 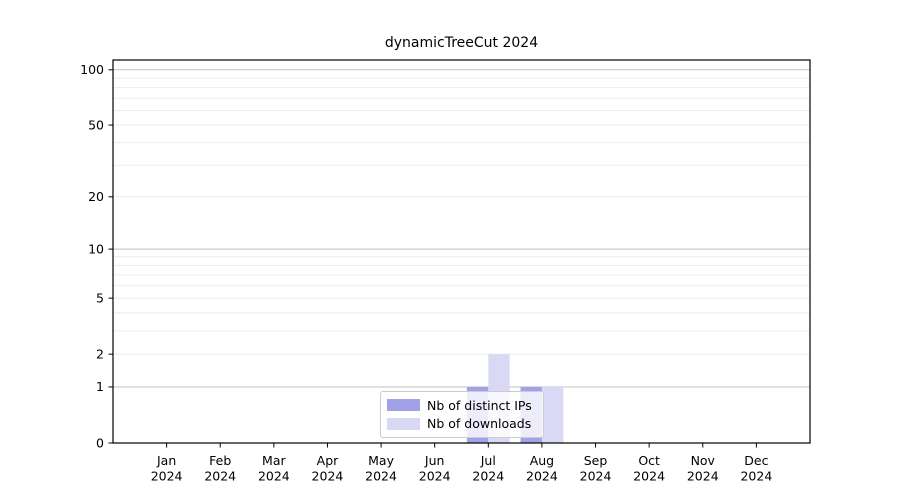 What do you see at coordinates (596, 460) in the screenshot?
I see `x-tick-label: Sep` at bounding box center [596, 460].